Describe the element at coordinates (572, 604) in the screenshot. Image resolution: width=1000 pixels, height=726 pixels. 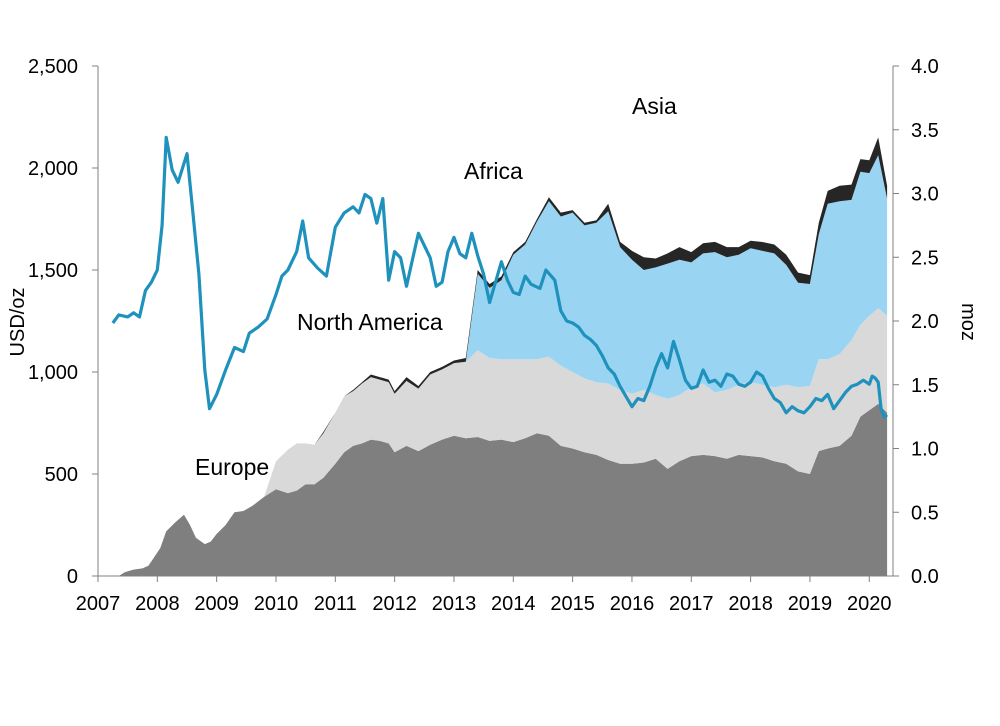
I see `x-tick-label: 2015` at that location.